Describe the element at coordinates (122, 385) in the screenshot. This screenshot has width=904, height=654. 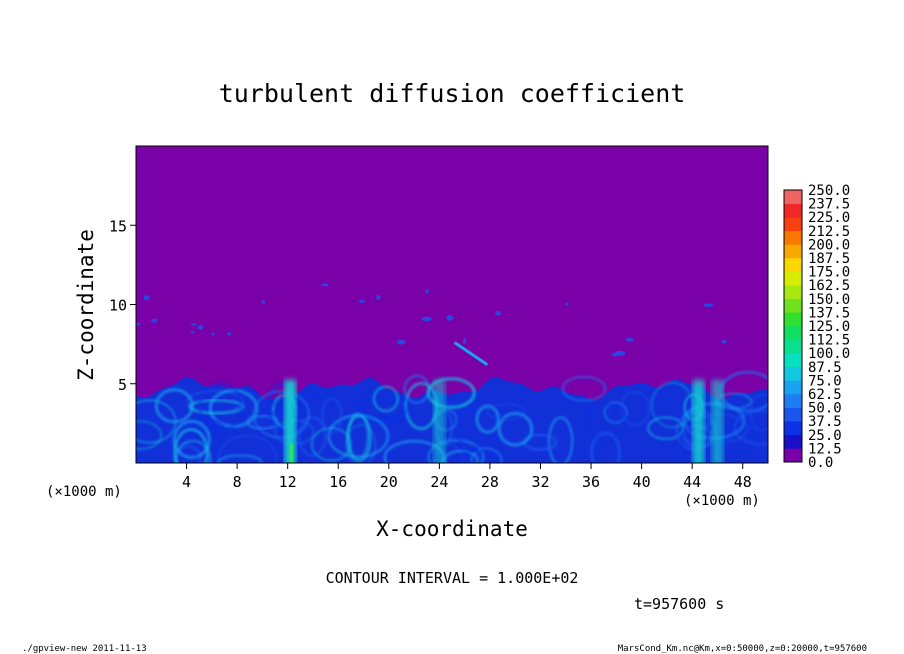
I see `y-tick-label: 5` at that location.